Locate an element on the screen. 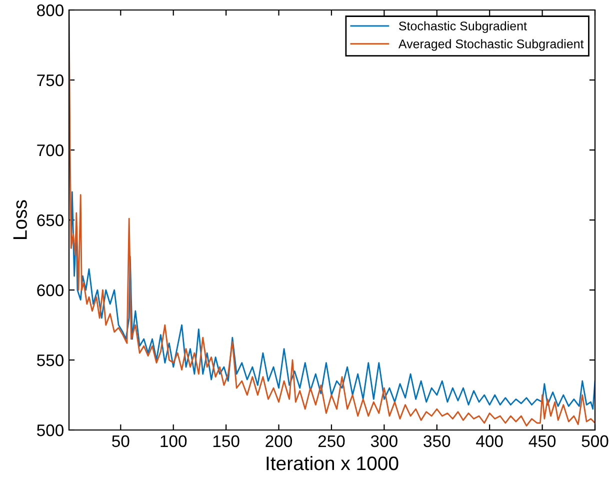  x-tick-label: 200 is located at coordinates (279, 441).